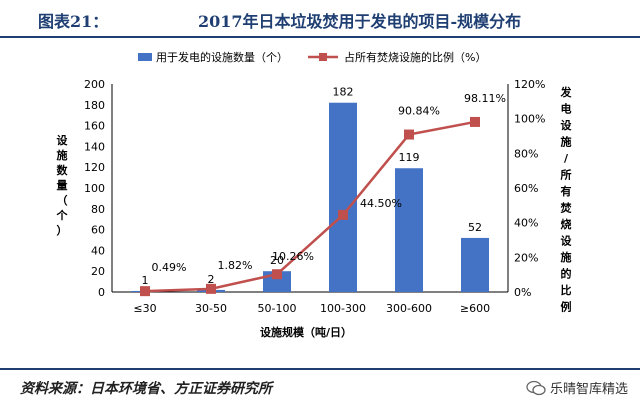  What do you see at coordinates (522, 292) in the screenshot?
I see `y-right-tick: 0%` at bounding box center [522, 292].